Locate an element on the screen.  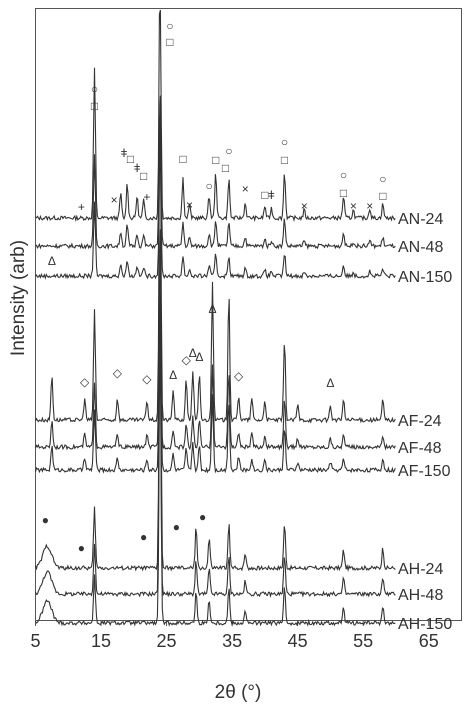
series-label: AF-48 is located at coordinates (420, 448).